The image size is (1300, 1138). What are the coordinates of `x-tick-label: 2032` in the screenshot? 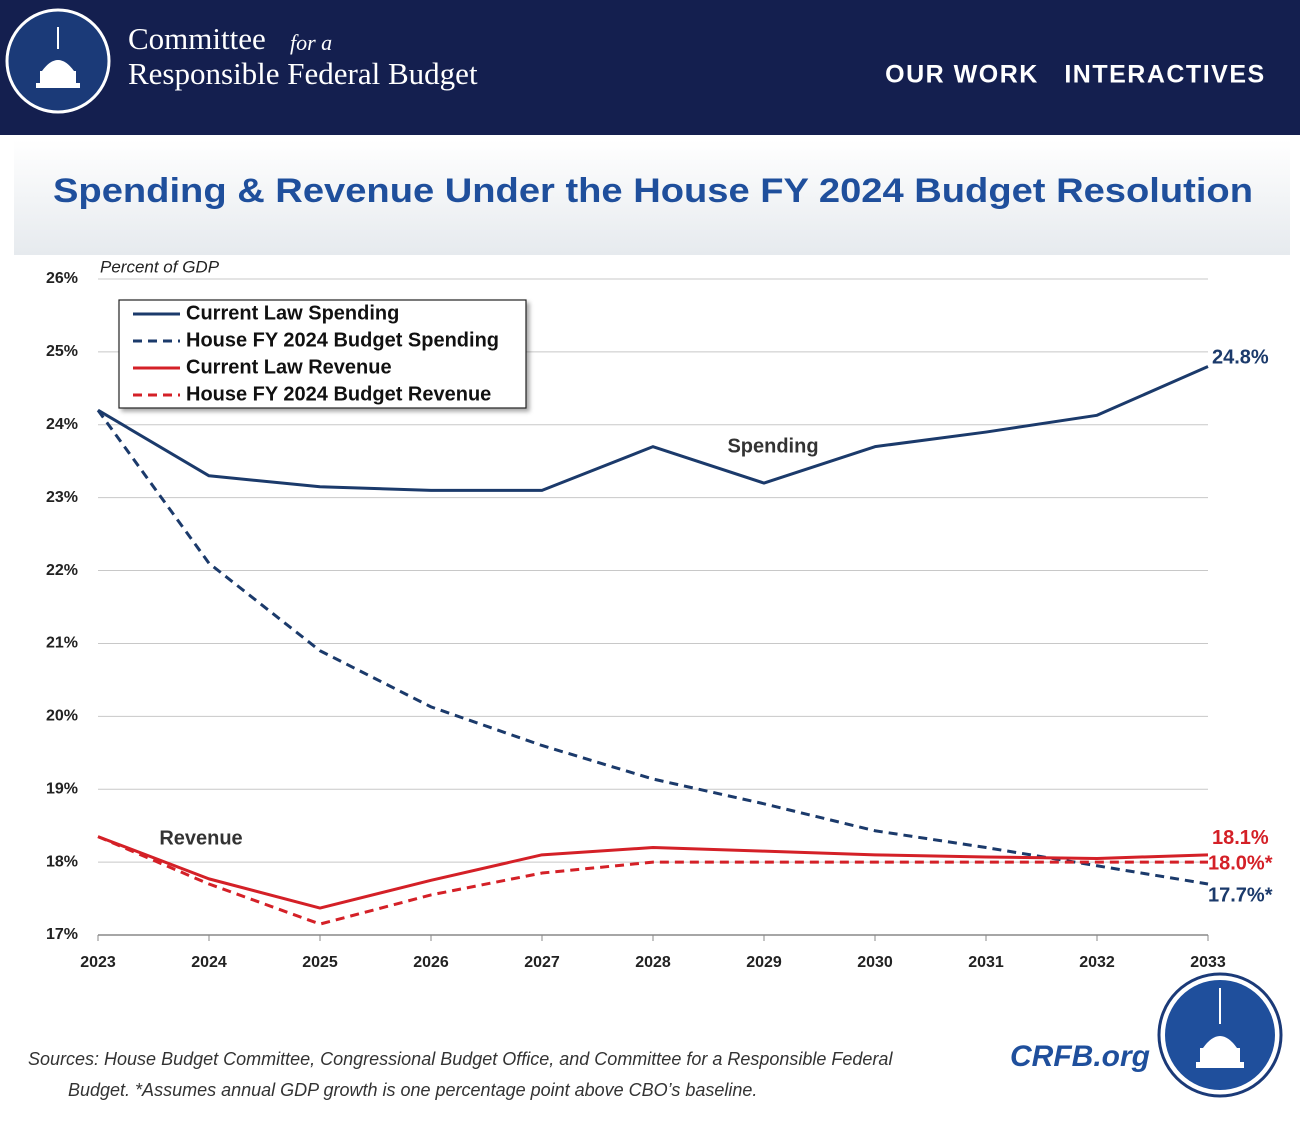 It's located at (1097, 962).